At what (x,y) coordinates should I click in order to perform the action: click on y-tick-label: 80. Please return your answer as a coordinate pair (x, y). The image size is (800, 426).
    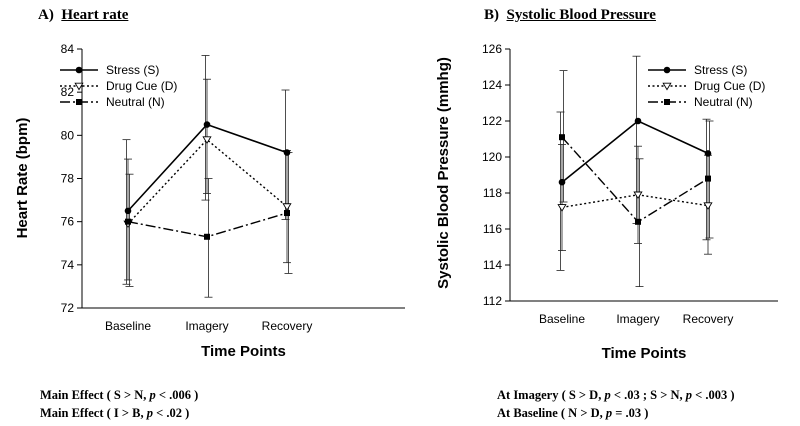
    Looking at the image, I should click on (68, 135).